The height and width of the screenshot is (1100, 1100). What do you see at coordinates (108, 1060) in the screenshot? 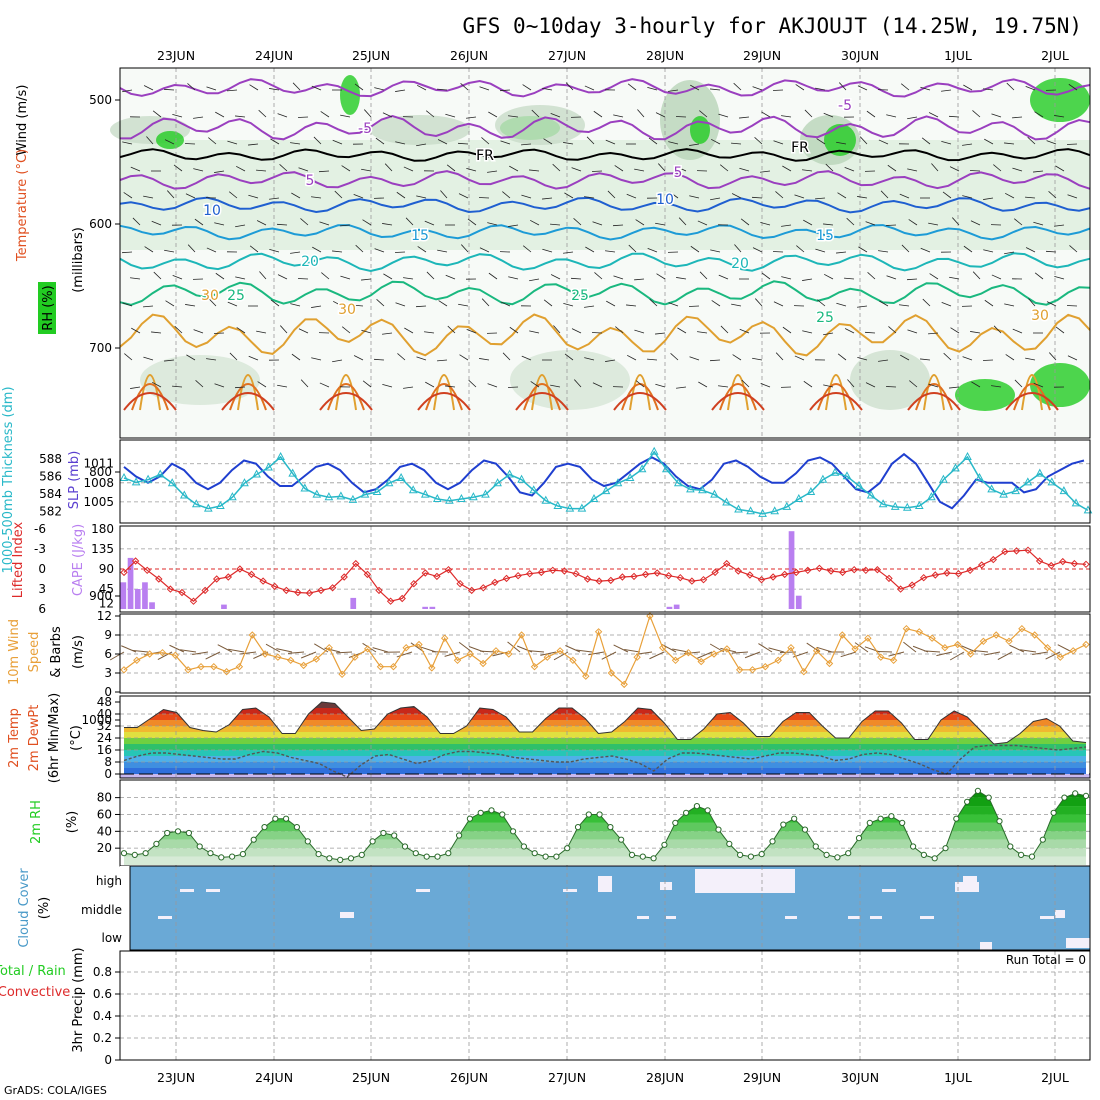
I see `y-tick-label: 0` at bounding box center [108, 1060].